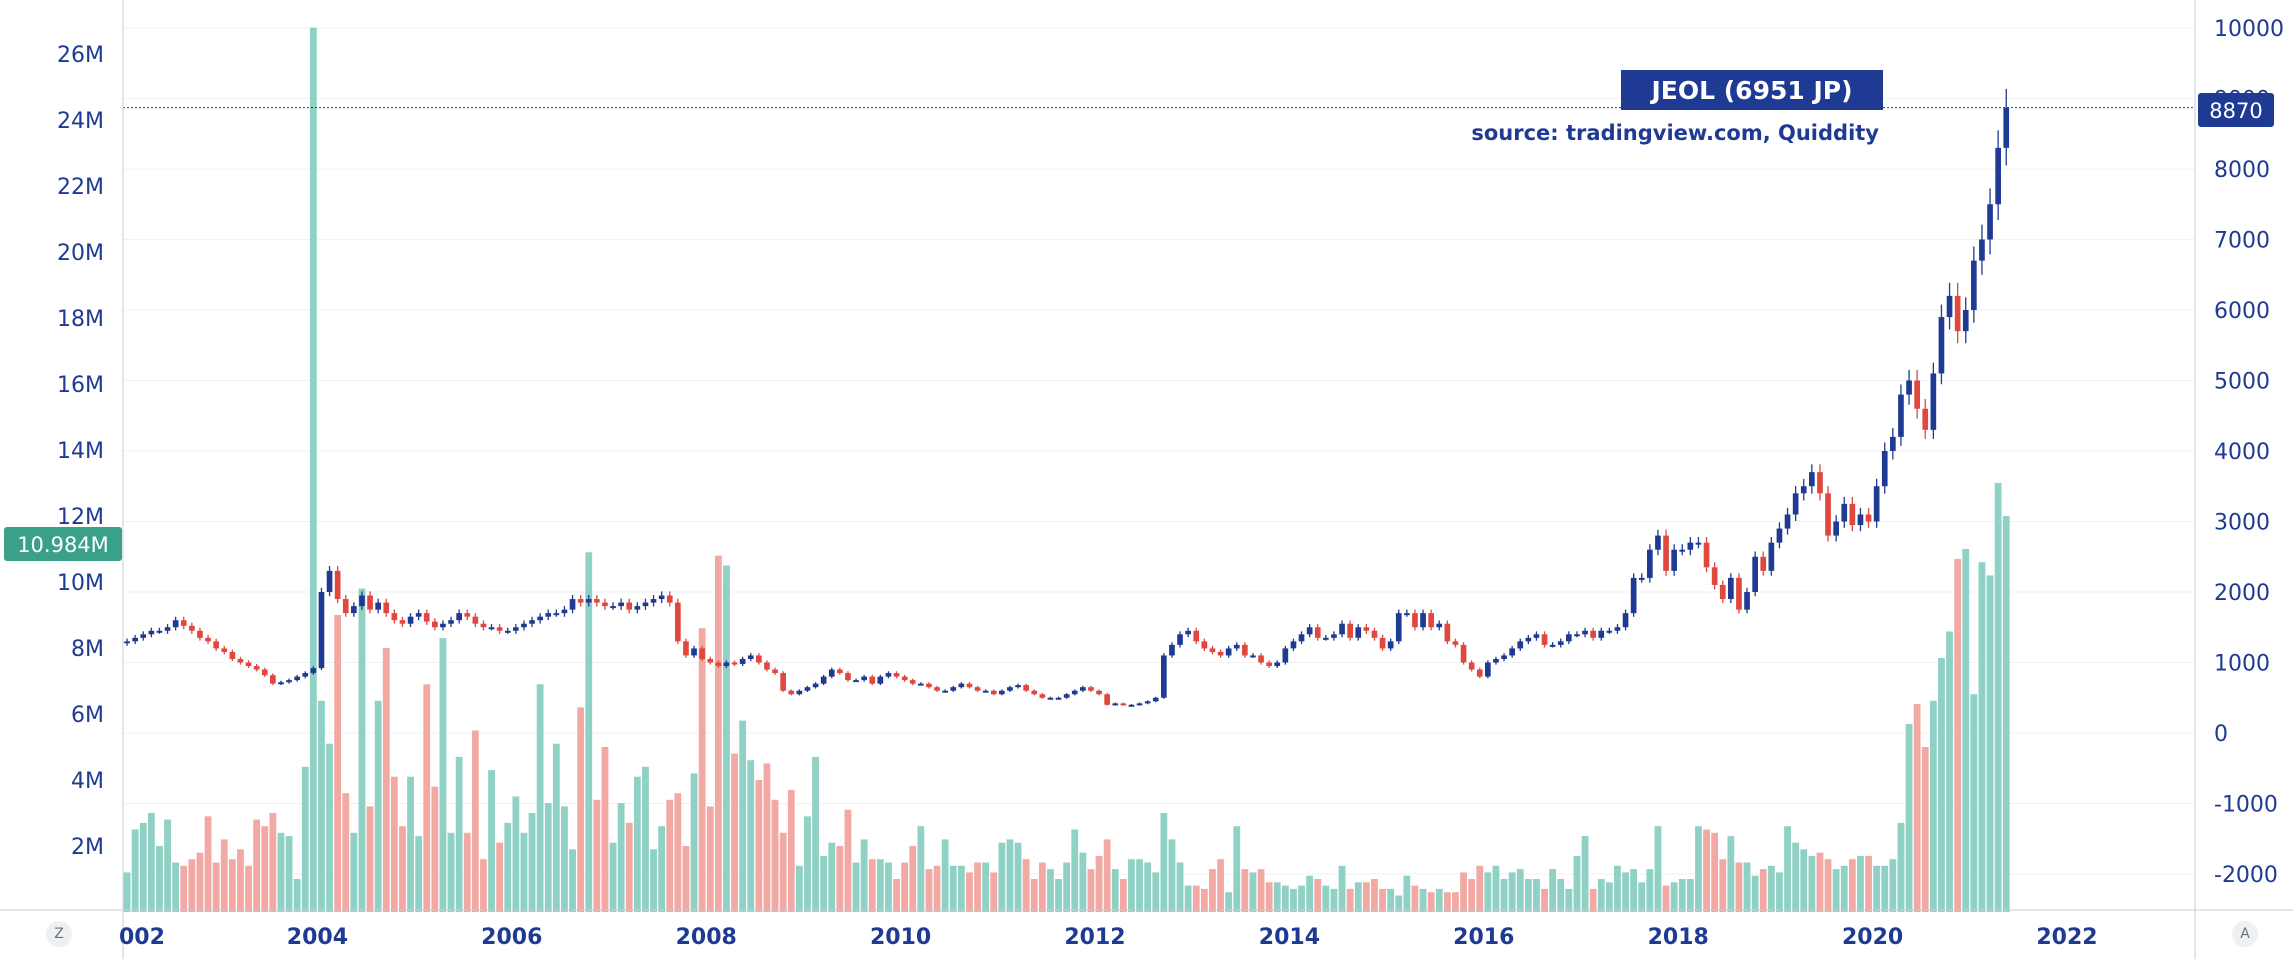  I want to click on time-tick-label: 2006, so click(511, 937).